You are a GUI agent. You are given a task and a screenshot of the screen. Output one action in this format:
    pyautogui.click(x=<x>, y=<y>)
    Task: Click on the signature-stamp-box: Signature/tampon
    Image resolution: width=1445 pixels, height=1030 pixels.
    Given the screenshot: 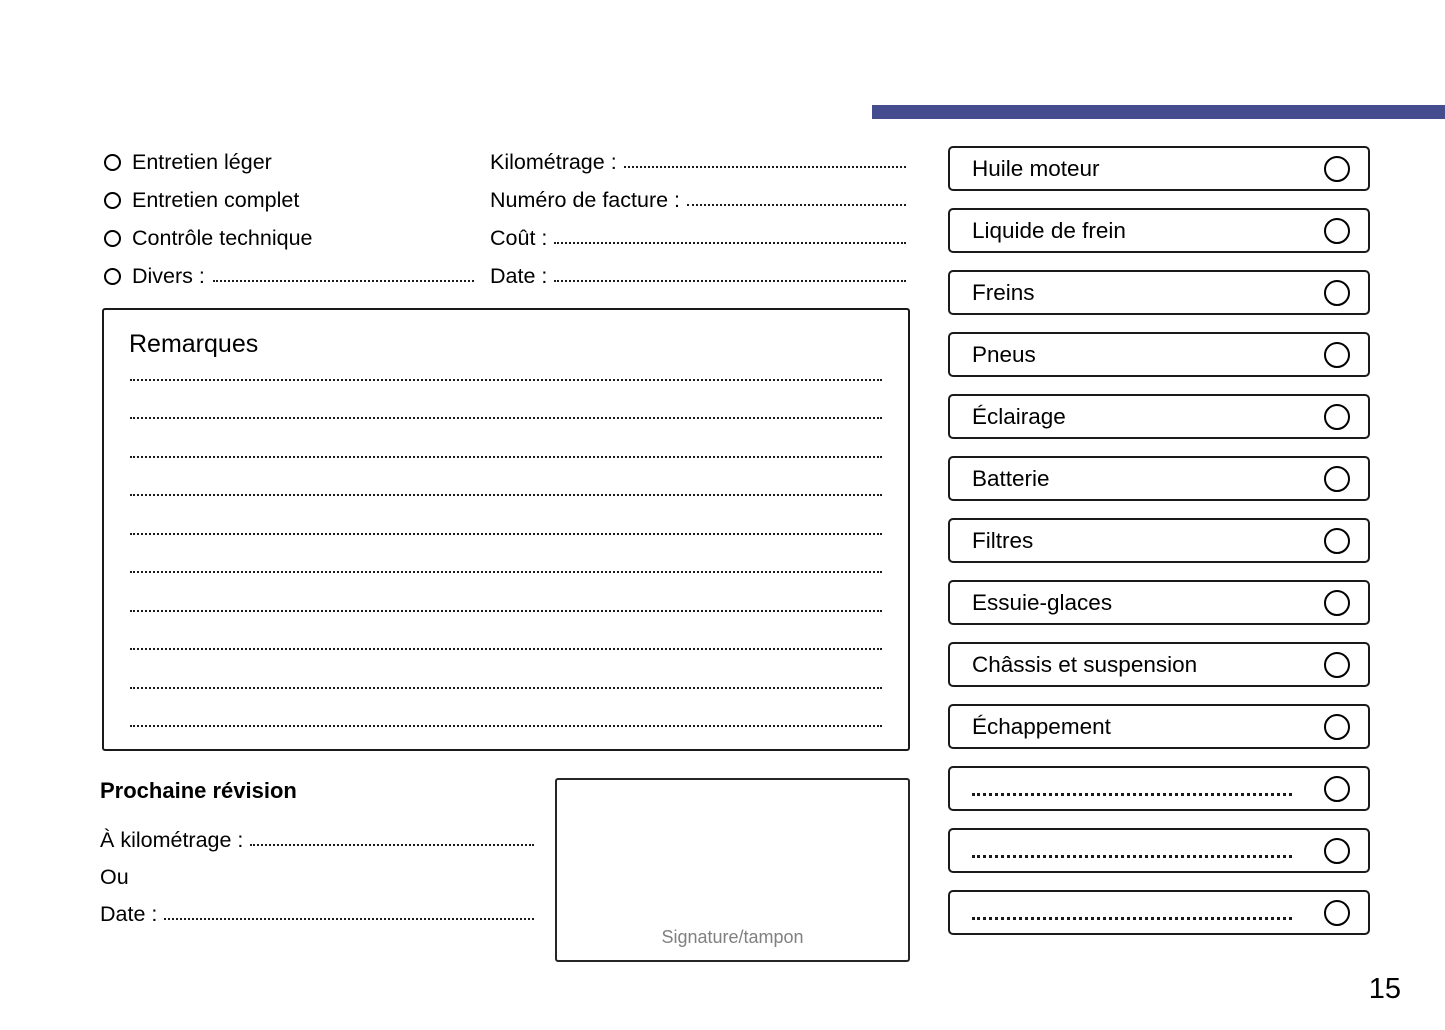 What is the action you would take?
    pyautogui.click(x=732, y=870)
    